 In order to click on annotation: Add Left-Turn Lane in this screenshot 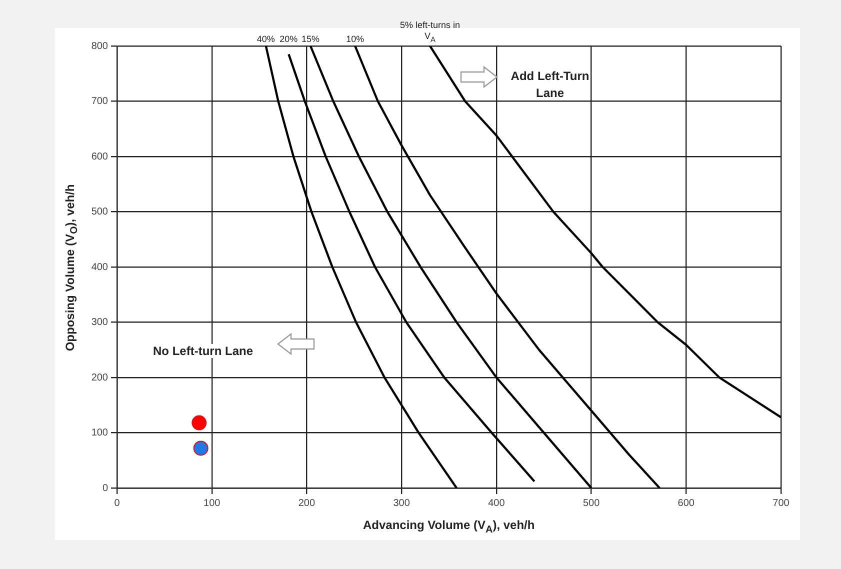, I will do `click(550, 85)`.